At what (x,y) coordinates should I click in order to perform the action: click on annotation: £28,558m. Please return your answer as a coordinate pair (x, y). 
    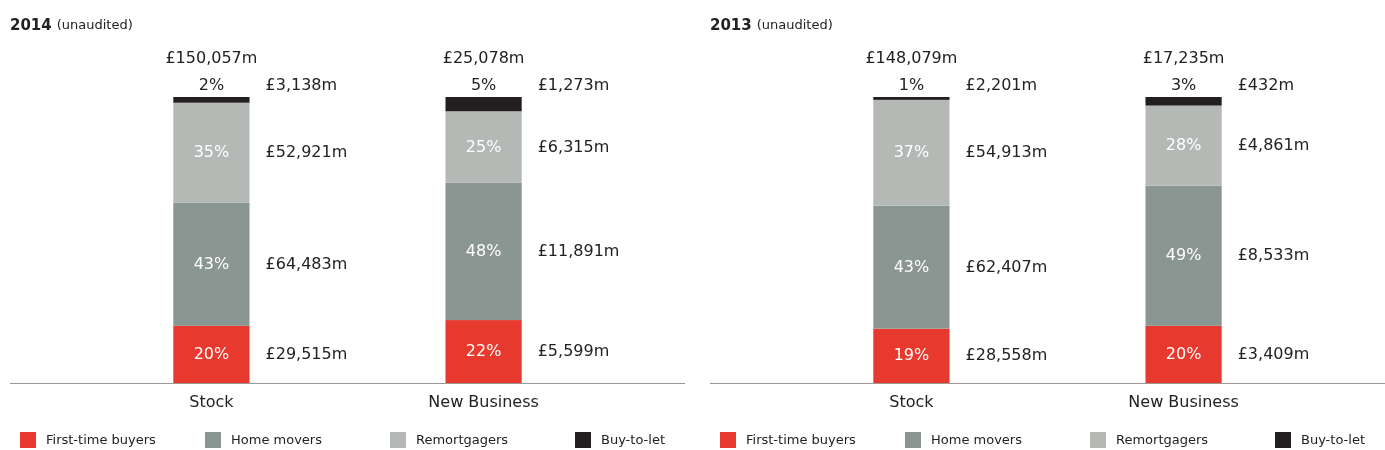
    Looking at the image, I should click on (1006, 355).